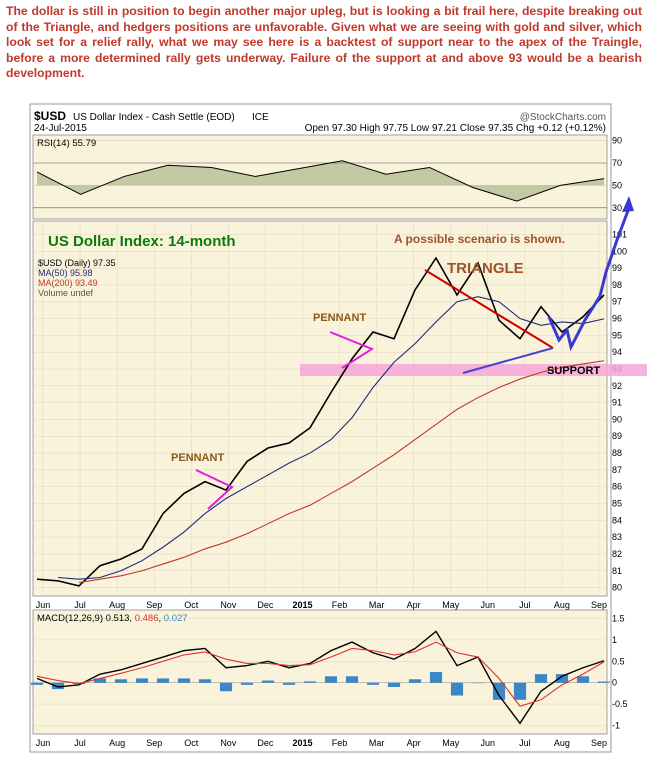 The height and width of the screenshot is (759, 647). What do you see at coordinates (302, 743) in the screenshot?
I see `macd-x-tick-label: 2015` at bounding box center [302, 743].